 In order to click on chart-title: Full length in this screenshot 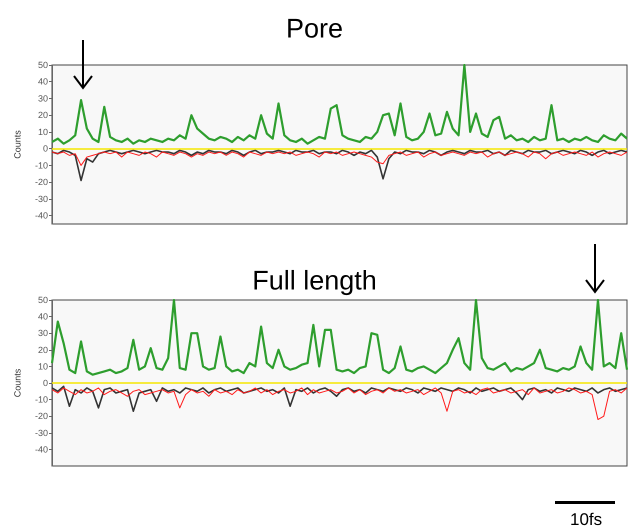, I will do `click(314, 281)`.